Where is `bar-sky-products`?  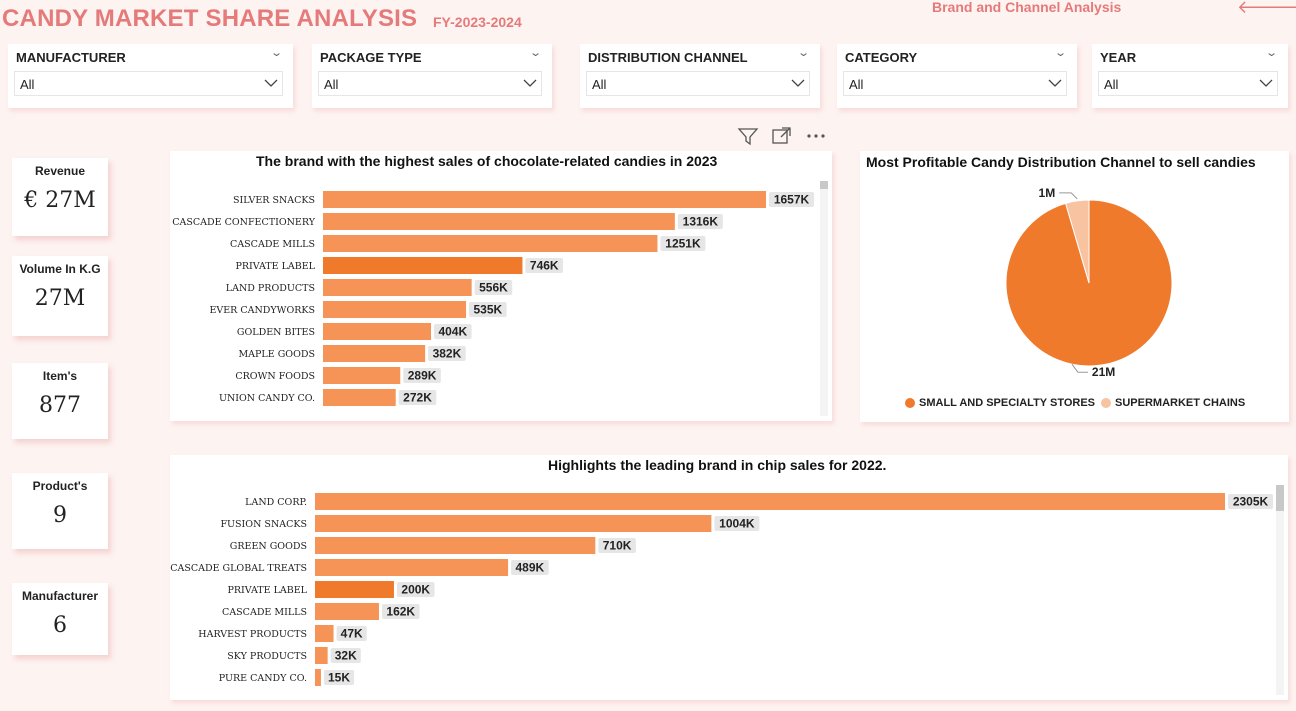
bar-sky-products is located at coordinates (321, 655).